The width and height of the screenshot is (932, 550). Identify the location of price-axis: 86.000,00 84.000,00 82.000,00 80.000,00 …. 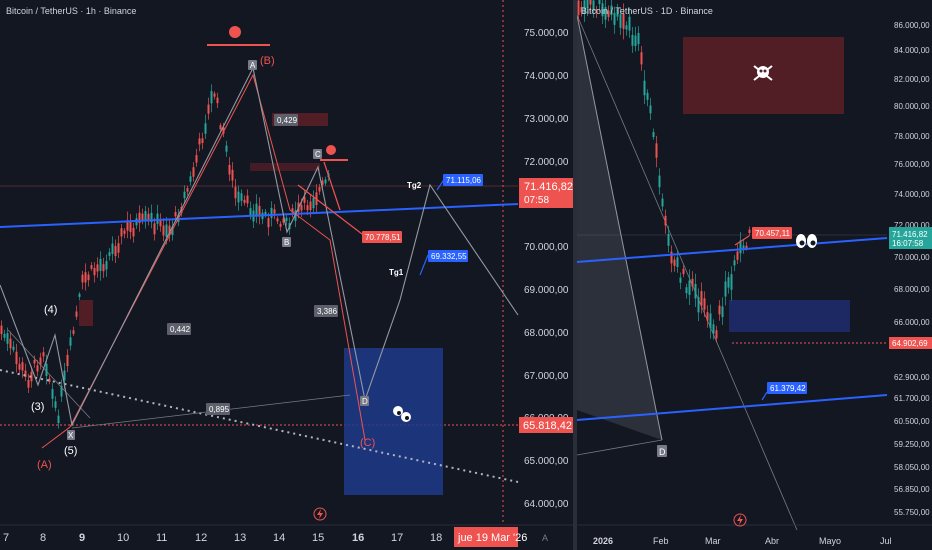
(912, 269).